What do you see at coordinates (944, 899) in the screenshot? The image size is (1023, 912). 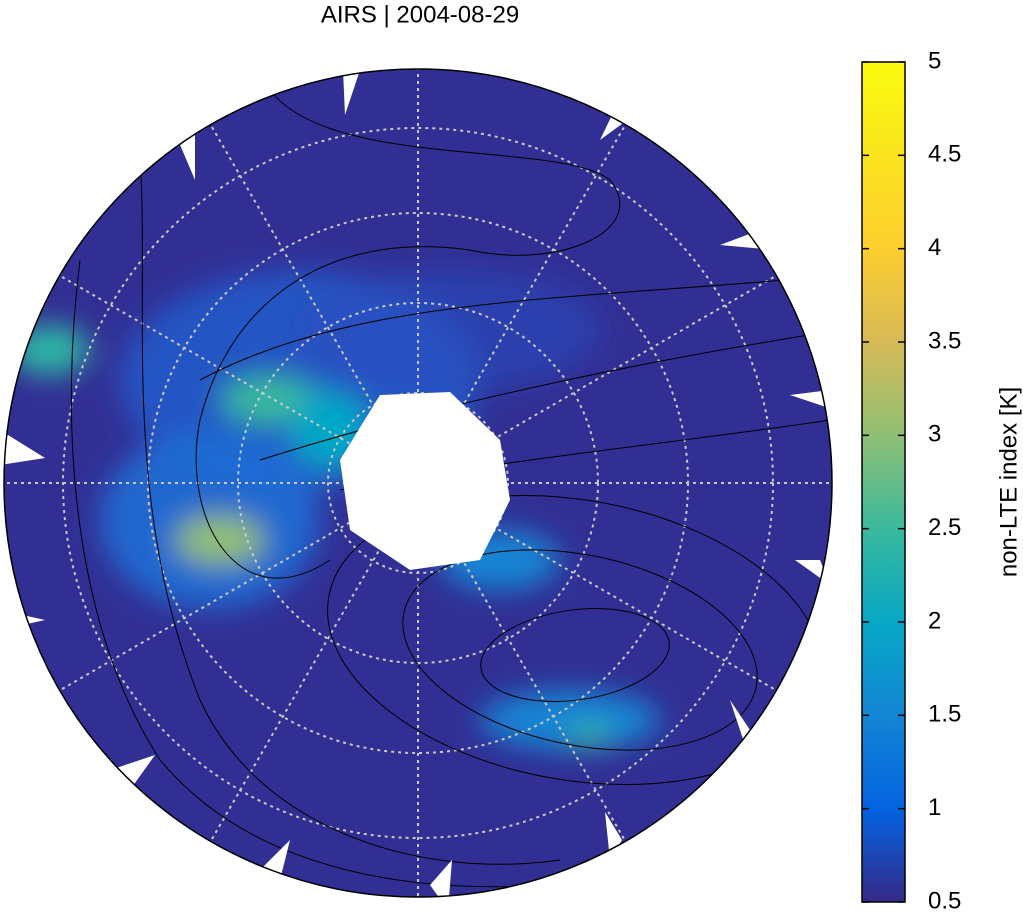 I see `colorbar-tick-label: 0.5` at bounding box center [944, 899].